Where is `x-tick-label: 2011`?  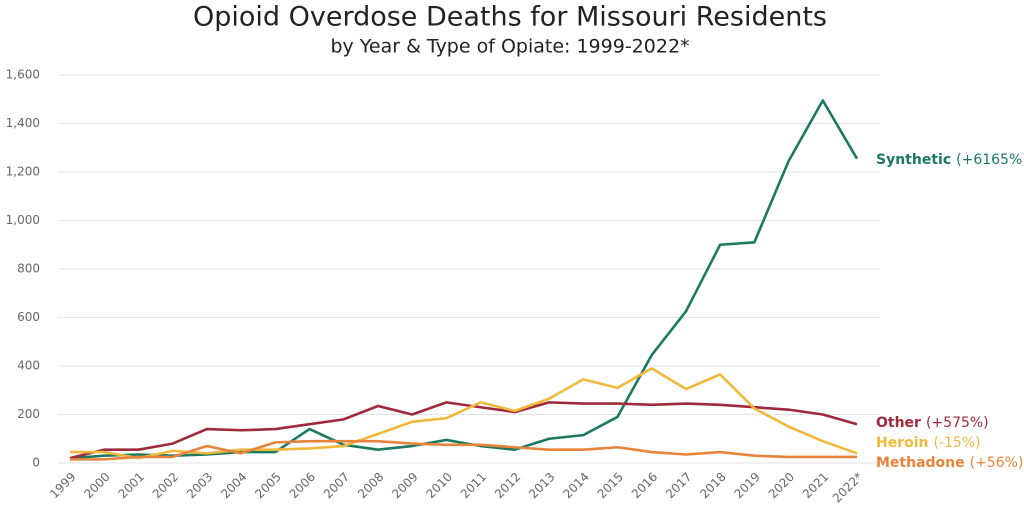 x-tick-label: 2011 is located at coordinates (473, 485).